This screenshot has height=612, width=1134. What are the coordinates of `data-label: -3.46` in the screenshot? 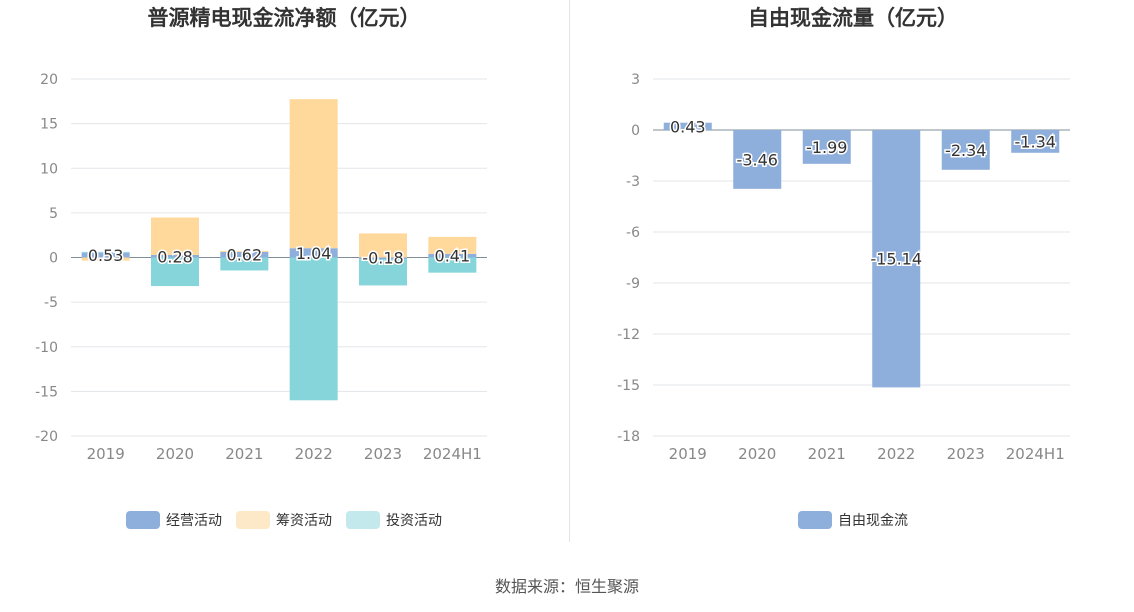 It's located at (757, 159).